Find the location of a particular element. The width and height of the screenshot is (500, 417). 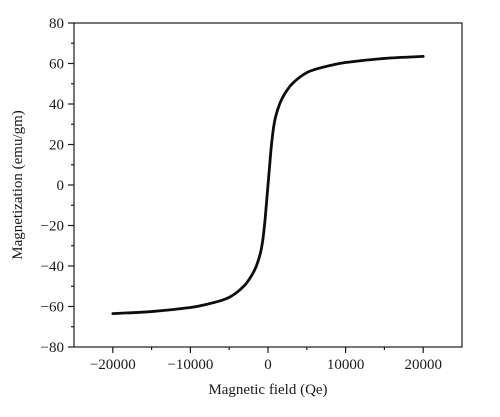

y-tick-label: 40 is located at coordinates (56, 105).